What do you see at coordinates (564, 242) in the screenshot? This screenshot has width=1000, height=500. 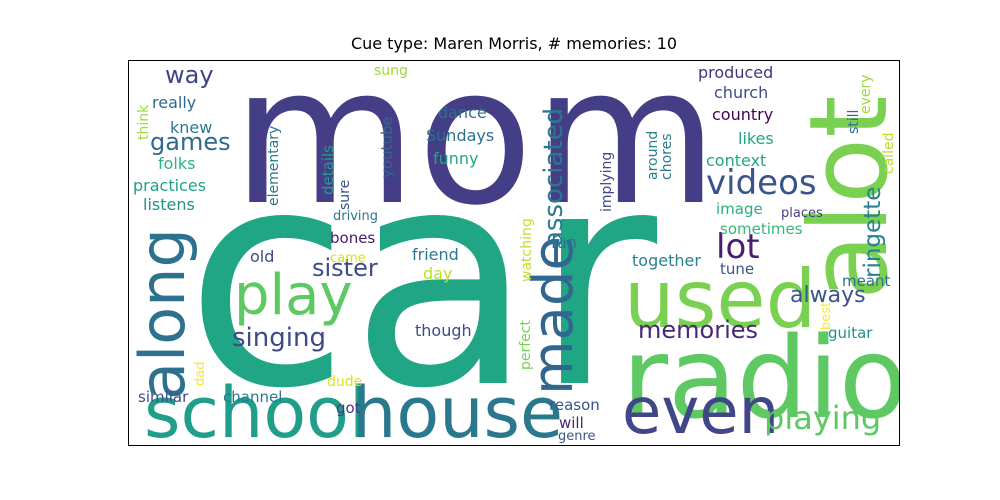 I see `word-fun: fun` at bounding box center [564, 242].